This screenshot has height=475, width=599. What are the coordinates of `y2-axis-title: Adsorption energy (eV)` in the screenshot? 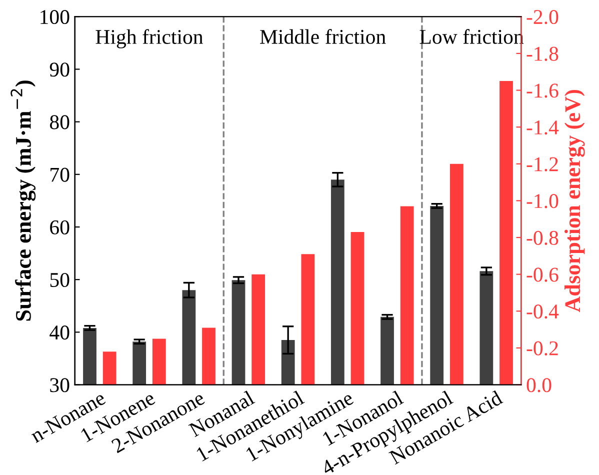 It's located at (574, 201).